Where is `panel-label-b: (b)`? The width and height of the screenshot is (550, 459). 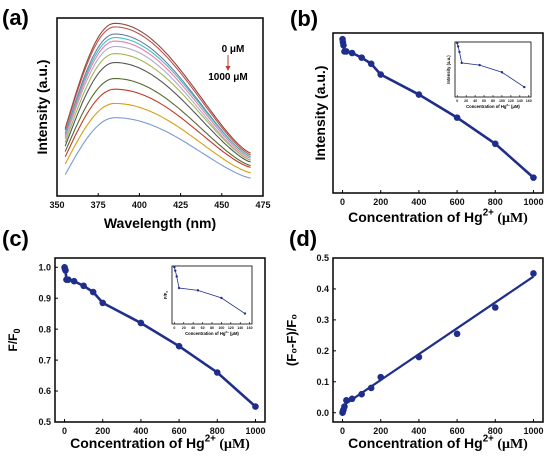 panel-label-b: (b) is located at coordinates (304, 18).